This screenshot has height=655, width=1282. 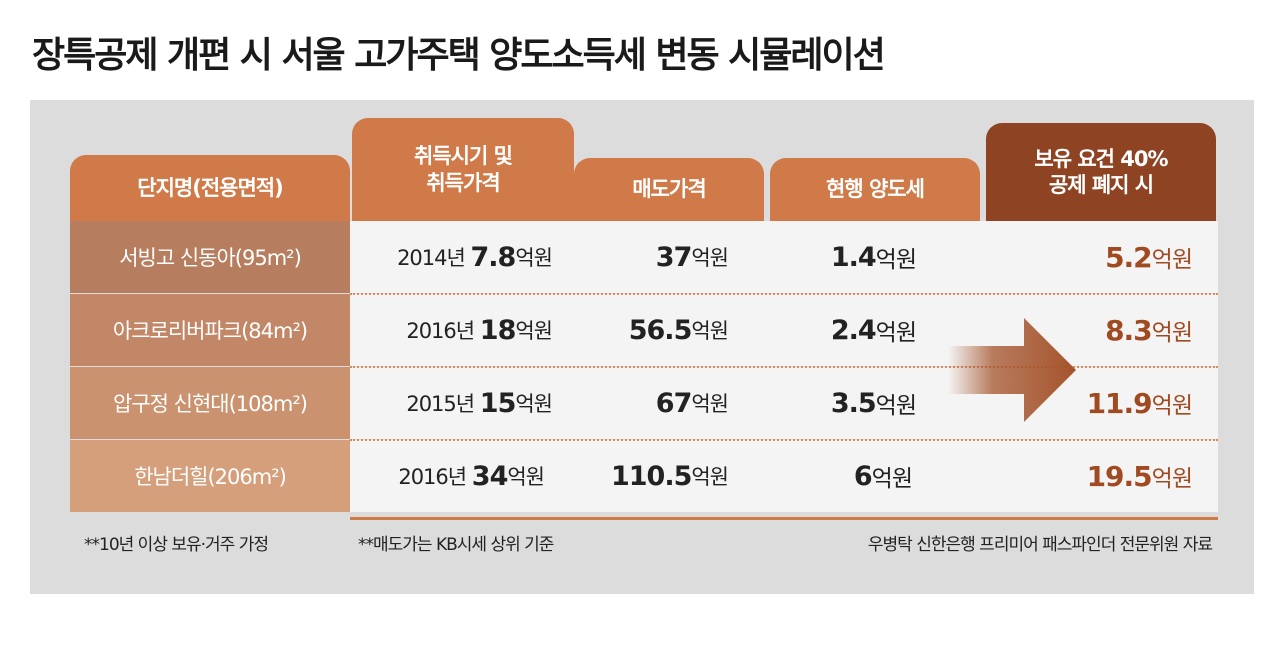 I want to click on header-acquisition-line1: 취득시기 및, so click(x=463, y=156).